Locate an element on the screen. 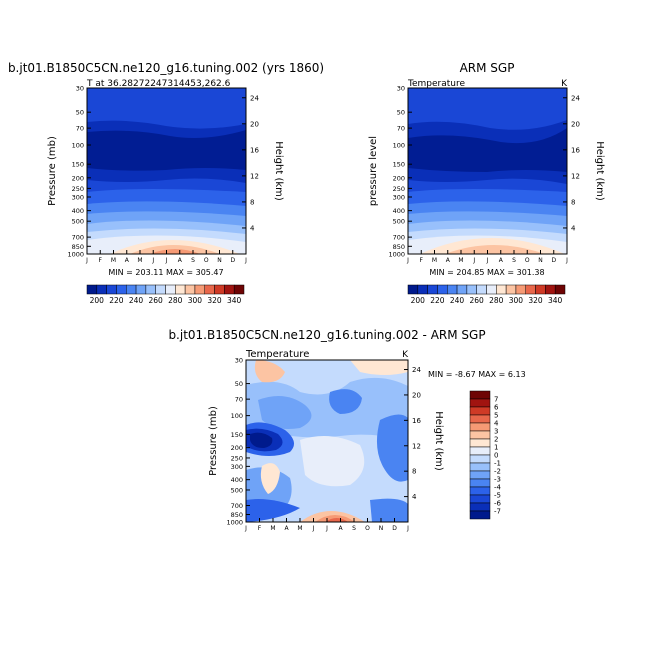  colorbar-diff-label: 2 is located at coordinates (496, 440).